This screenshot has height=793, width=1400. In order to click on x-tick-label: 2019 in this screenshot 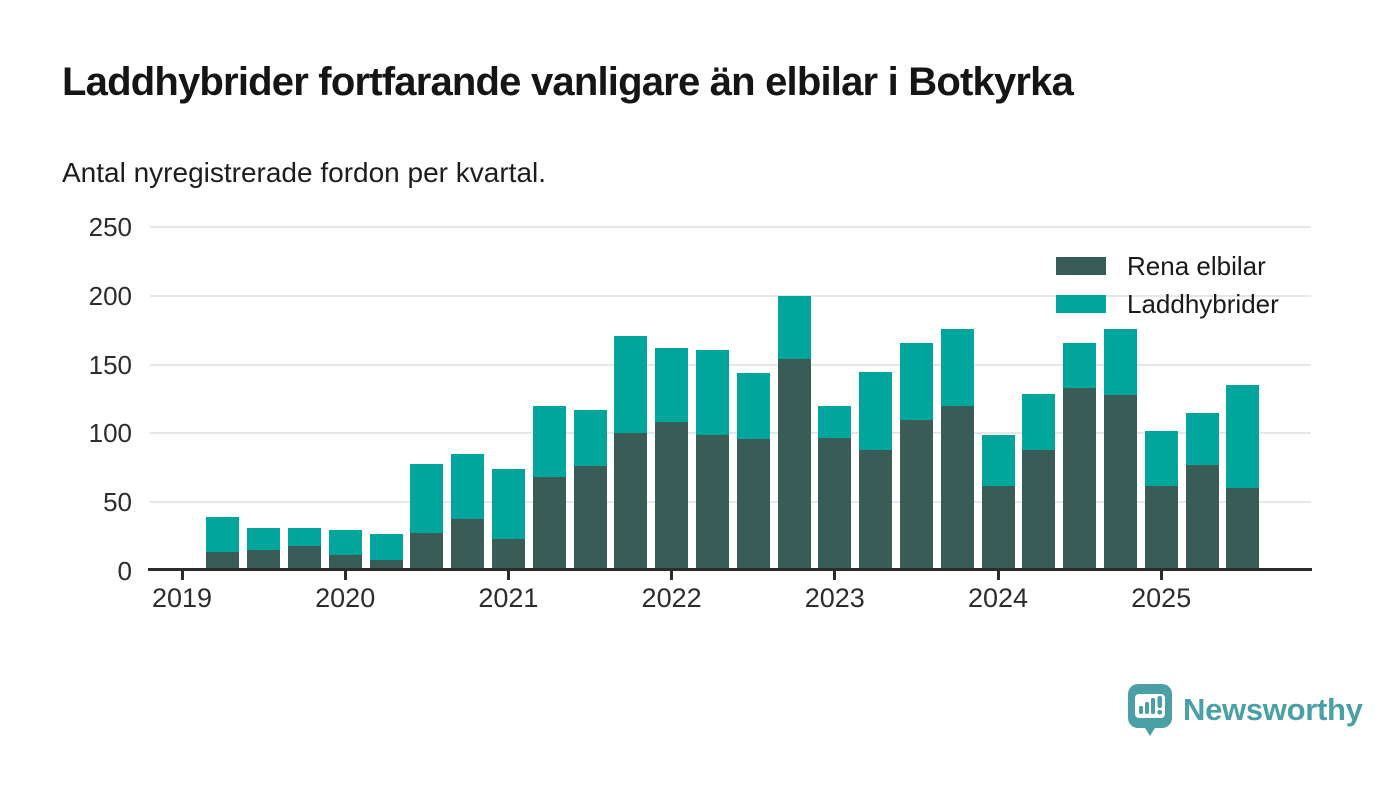, I will do `click(182, 598)`.